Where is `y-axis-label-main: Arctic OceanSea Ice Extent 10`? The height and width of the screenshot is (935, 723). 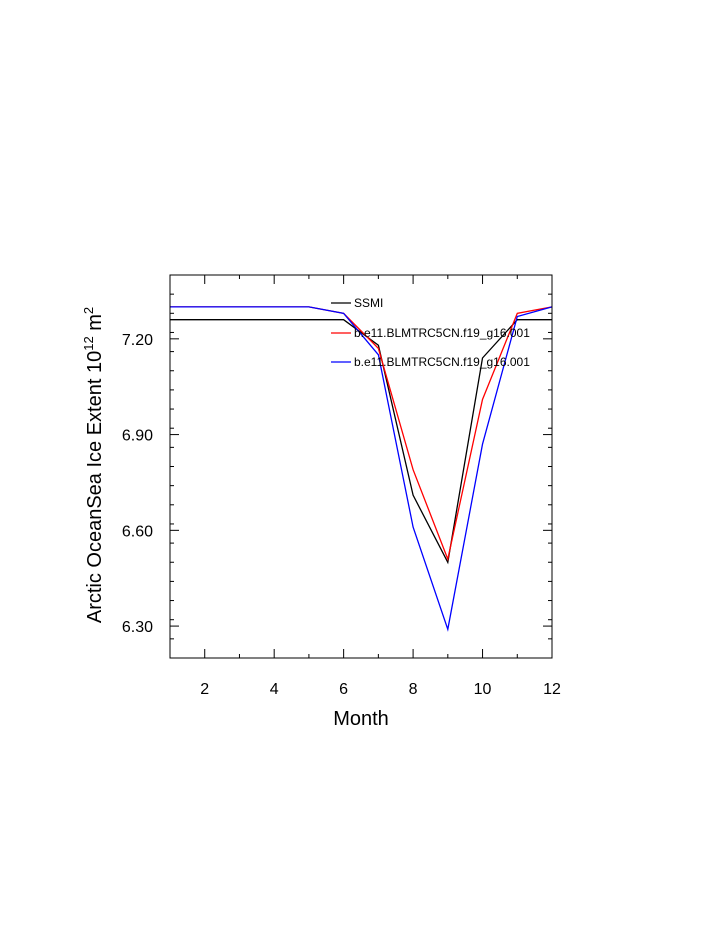
y-axis-label-main: Arctic OceanSea Ice Extent 10 is located at coordinates (95, 487).